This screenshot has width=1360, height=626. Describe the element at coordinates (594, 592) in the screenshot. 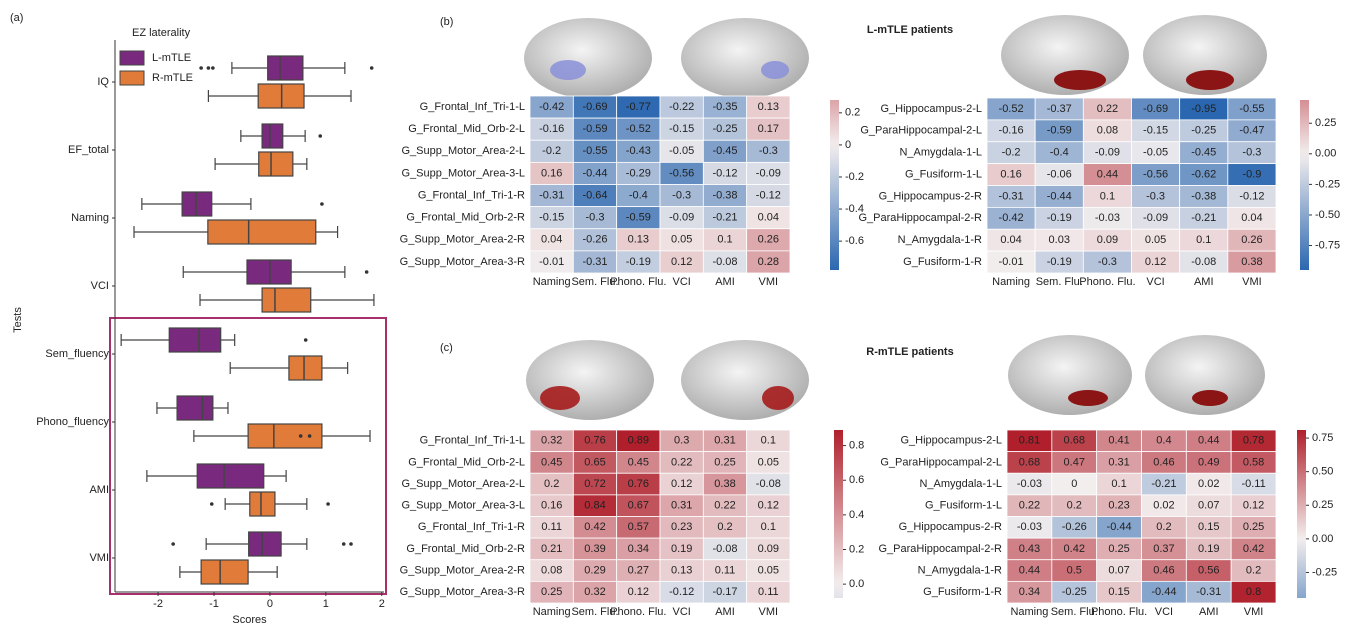

I see `cell-label: 0.32` at that location.